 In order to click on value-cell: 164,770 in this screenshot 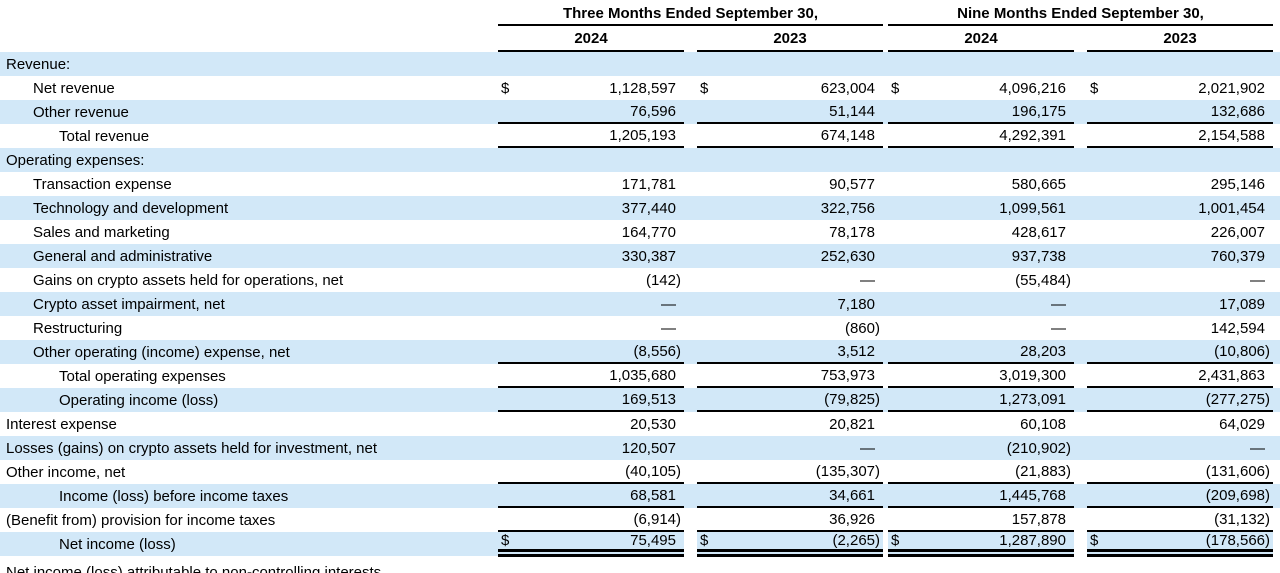, I will do `click(591, 232)`.